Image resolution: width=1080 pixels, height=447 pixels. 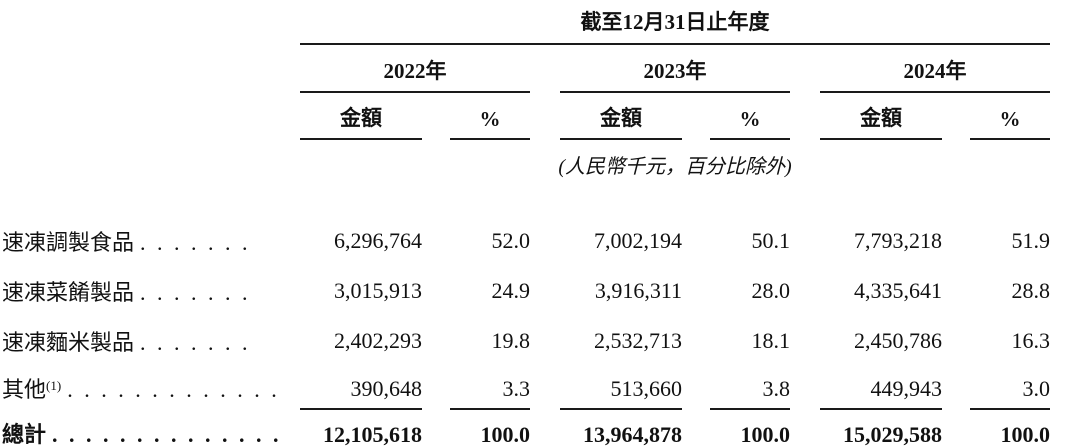 I want to click on period-header-row: 截至12月31日止年度, so click(x=526, y=25).